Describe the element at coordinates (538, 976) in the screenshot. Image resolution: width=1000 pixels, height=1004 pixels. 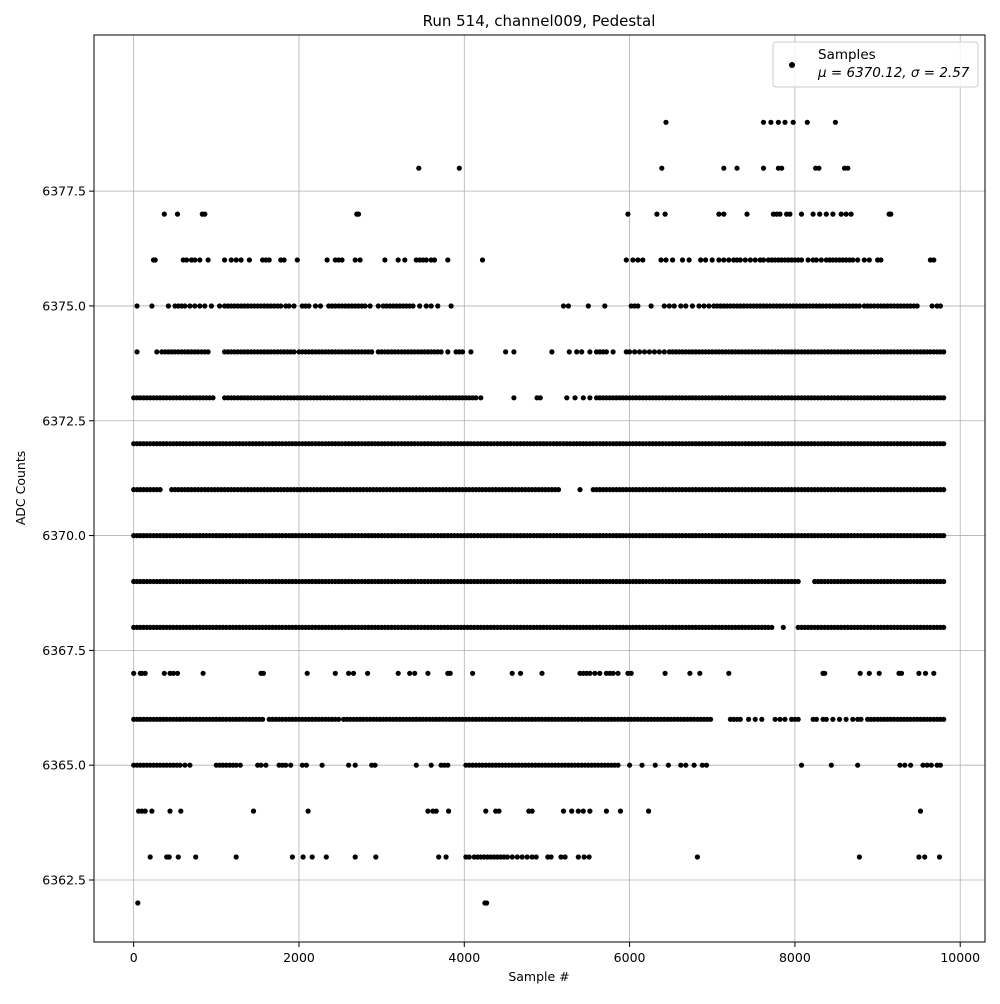
I see `x-axis-label: Sample #` at that location.